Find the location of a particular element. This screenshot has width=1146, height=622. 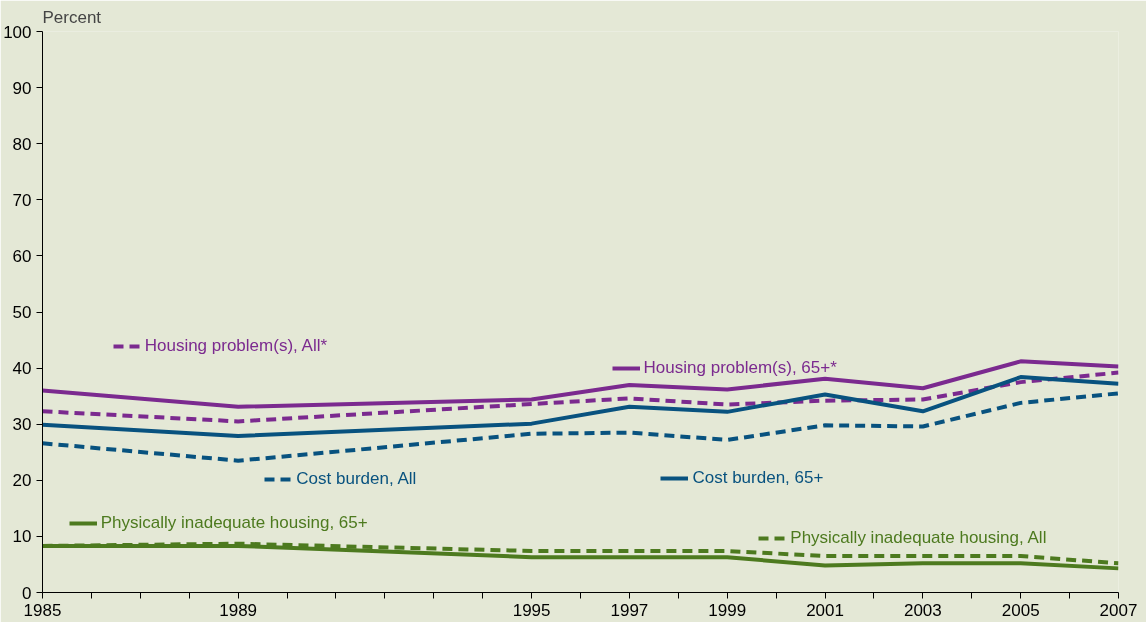

x-tick-label: 1997 is located at coordinates (629, 610).